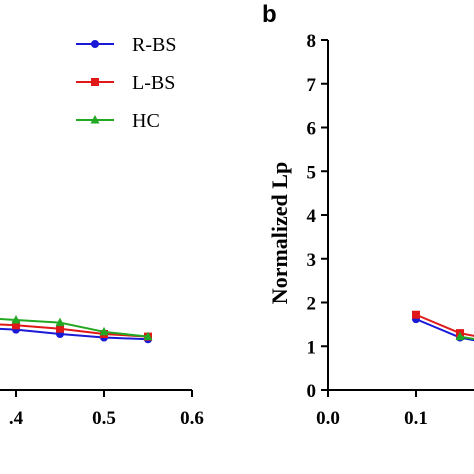 This screenshot has width=474, height=474. What do you see at coordinates (153, 83) in the screenshot?
I see `legend-label: L-BS` at bounding box center [153, 83].